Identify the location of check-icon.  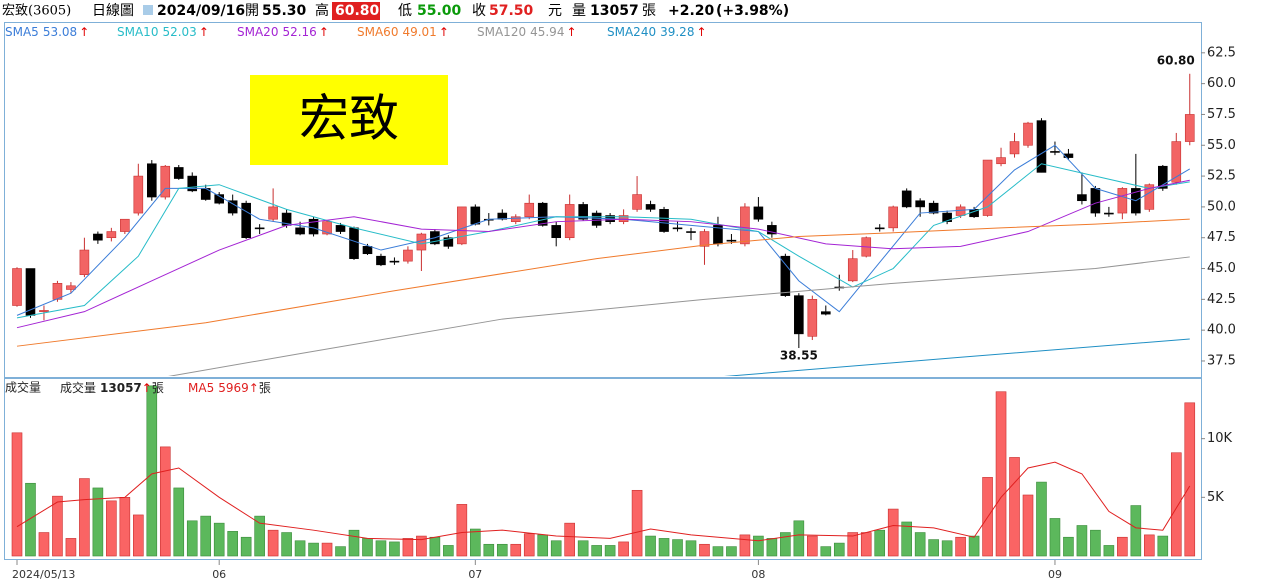
(148, 10).